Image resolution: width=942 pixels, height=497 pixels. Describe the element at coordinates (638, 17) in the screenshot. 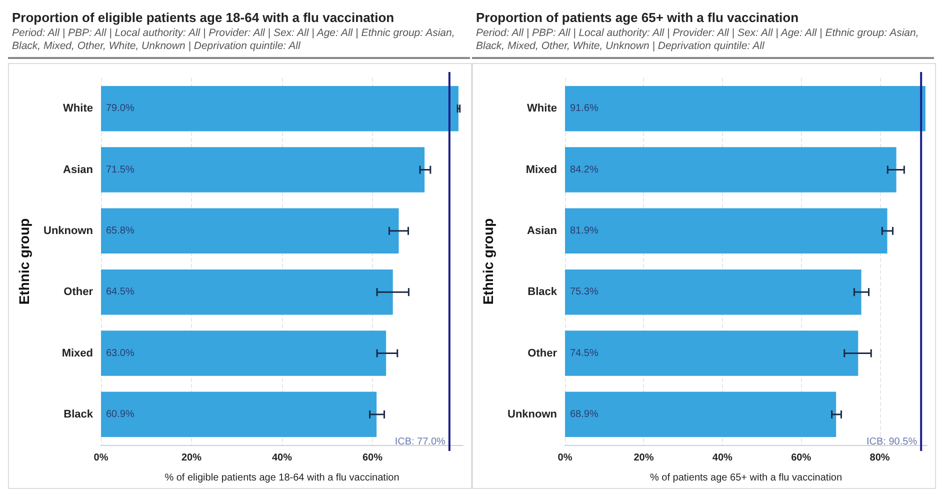

I see `chart-title: Proportion of patients age 65+ with a flu vaccination` at that location.